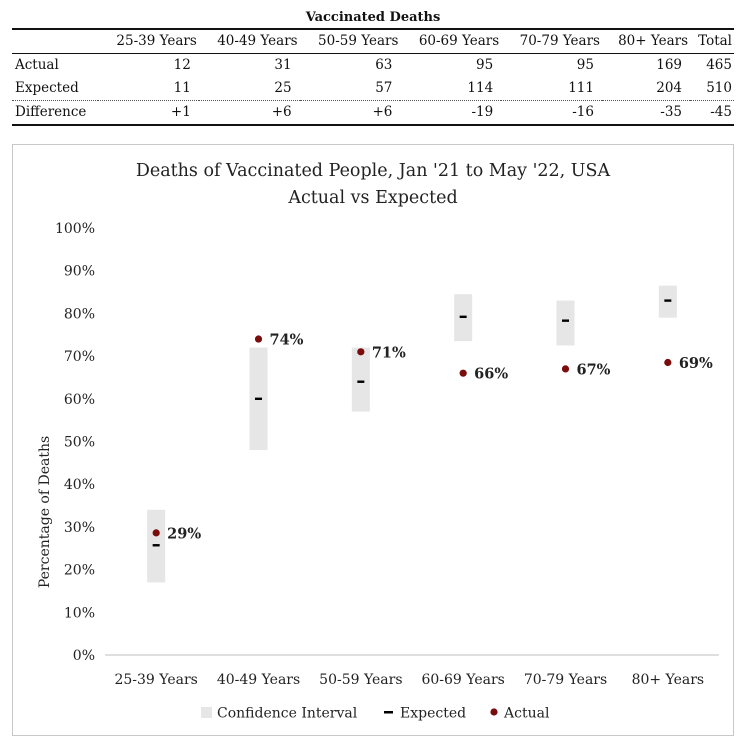 This screenshot has width=750, height=745. Describe the element at coordinates (182, 88) in the screenshot. I see `table-cell: 11` at that location.